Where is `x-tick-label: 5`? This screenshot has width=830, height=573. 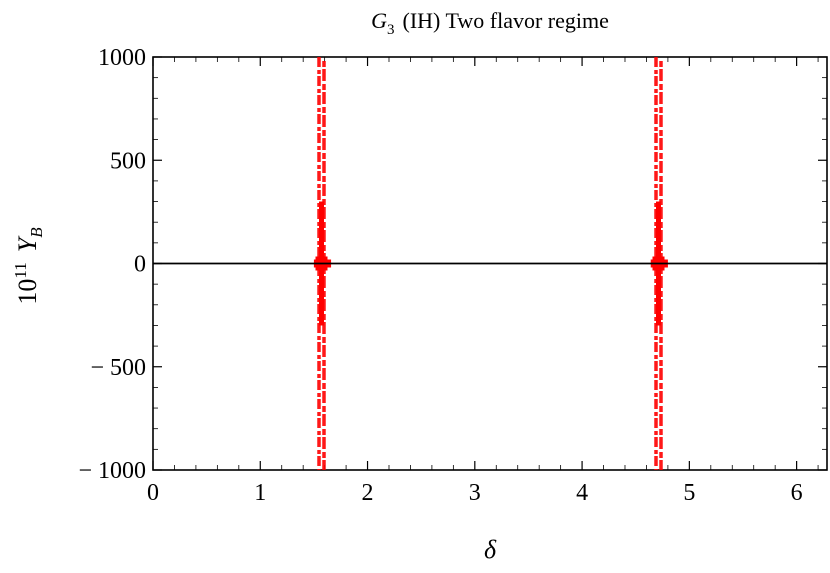
x-tick-label: 5 is located at coordinates (689, 493).